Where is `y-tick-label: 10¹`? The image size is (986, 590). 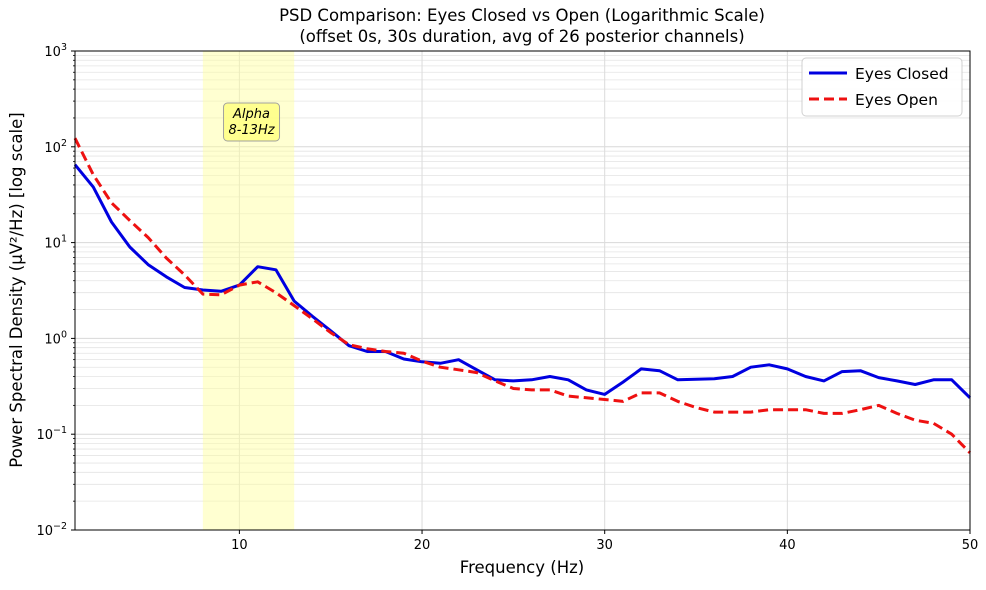
y-tick-label: 10¹ is located at coordinates (55, 243).